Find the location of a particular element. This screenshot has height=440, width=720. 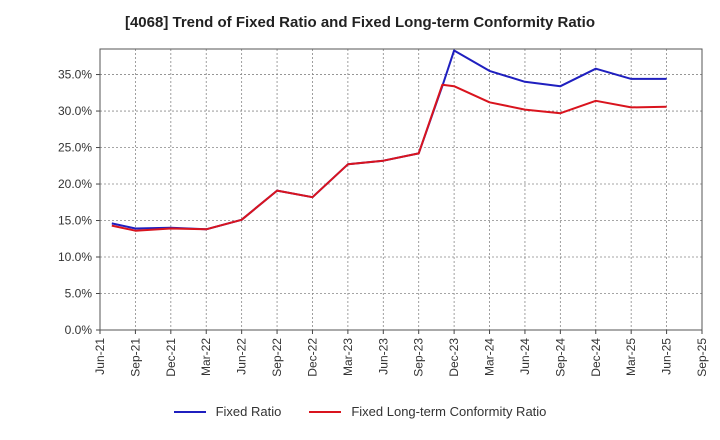

legend-item-fixed-ratio: Fixed Ratio is located at coordinates (227, 411).